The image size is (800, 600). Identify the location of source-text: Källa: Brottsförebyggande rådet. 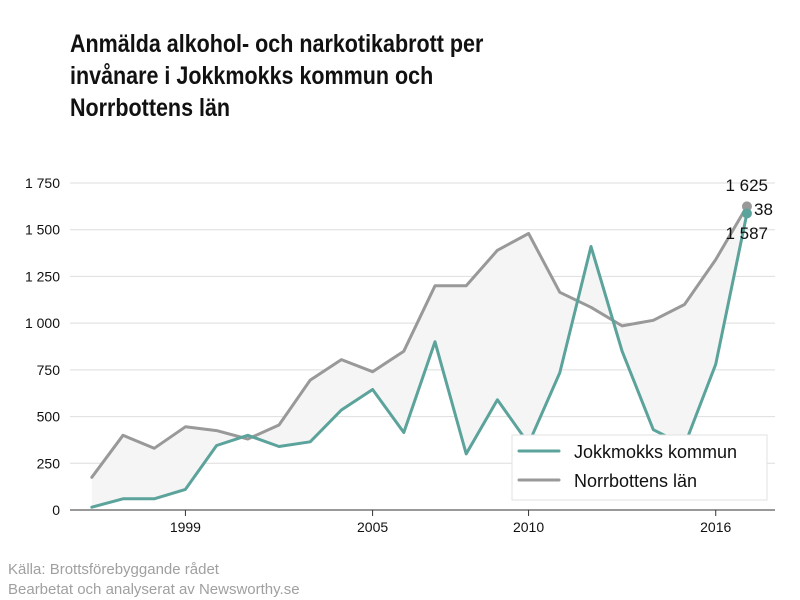
(113, 569).